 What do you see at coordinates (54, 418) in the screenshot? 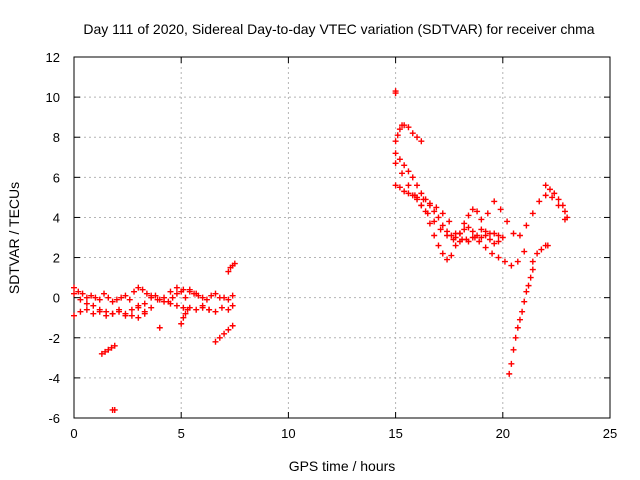
I see `y-tick-label: -6` at bounding box center [54, 418].